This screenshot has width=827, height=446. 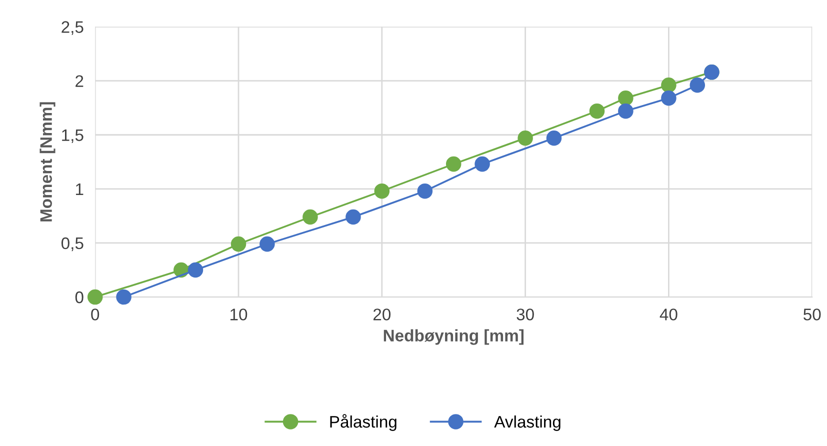 I want to click on y-tick-label: 1,5, so click(x=73, y=136).